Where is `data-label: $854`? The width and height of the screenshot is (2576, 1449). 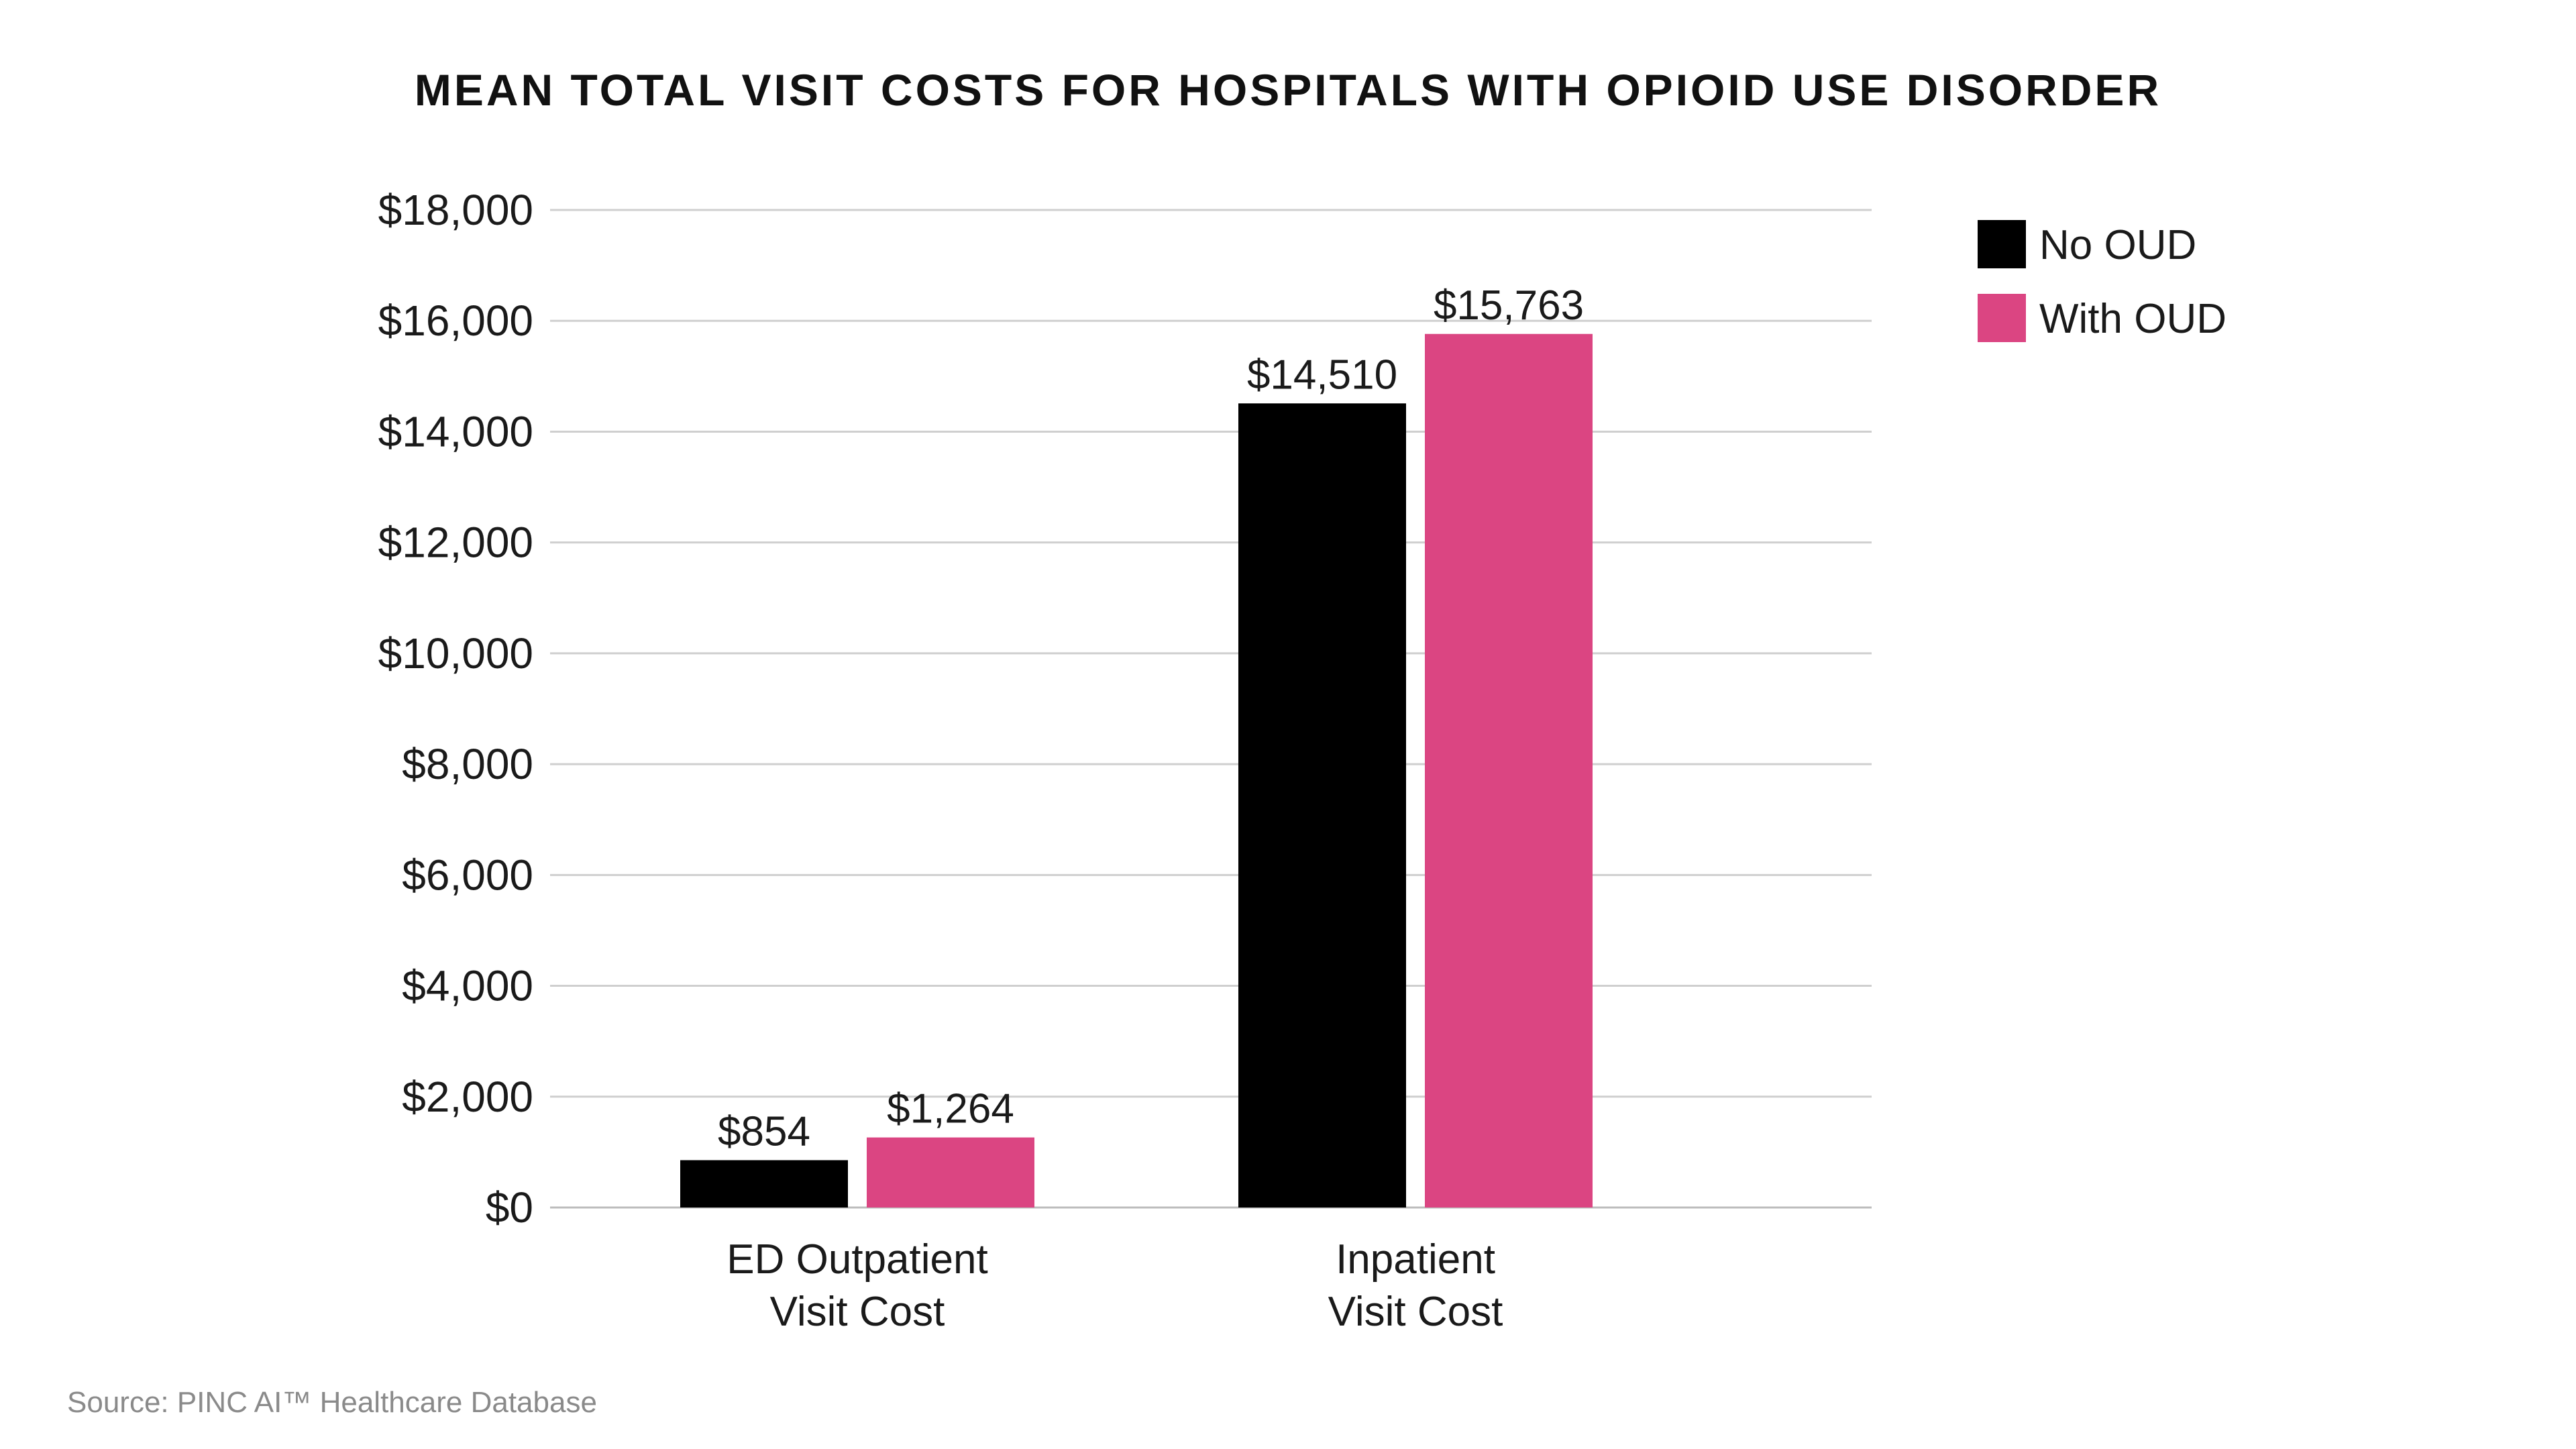
data-label: $854 is located at coordinates (764, 1131).